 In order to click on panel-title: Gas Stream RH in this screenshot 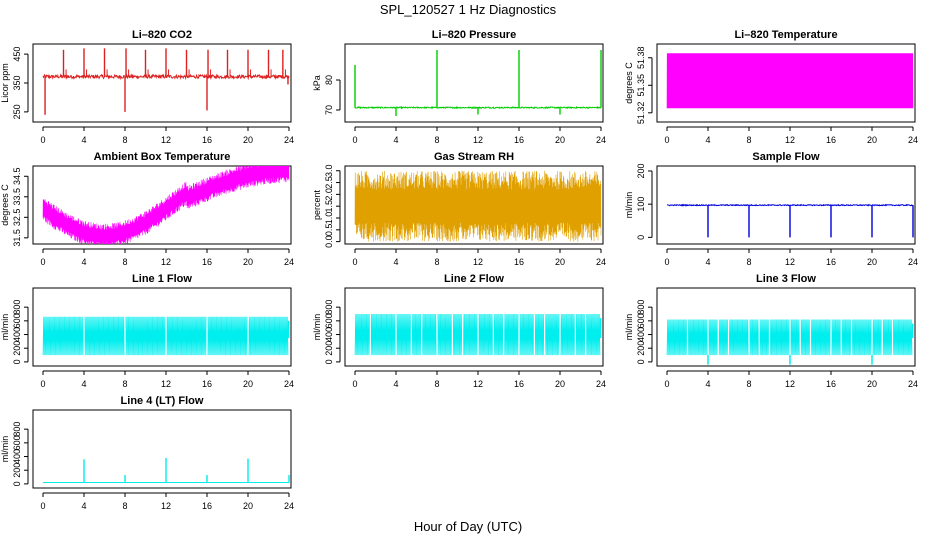, I will do `click(474, 157)`.